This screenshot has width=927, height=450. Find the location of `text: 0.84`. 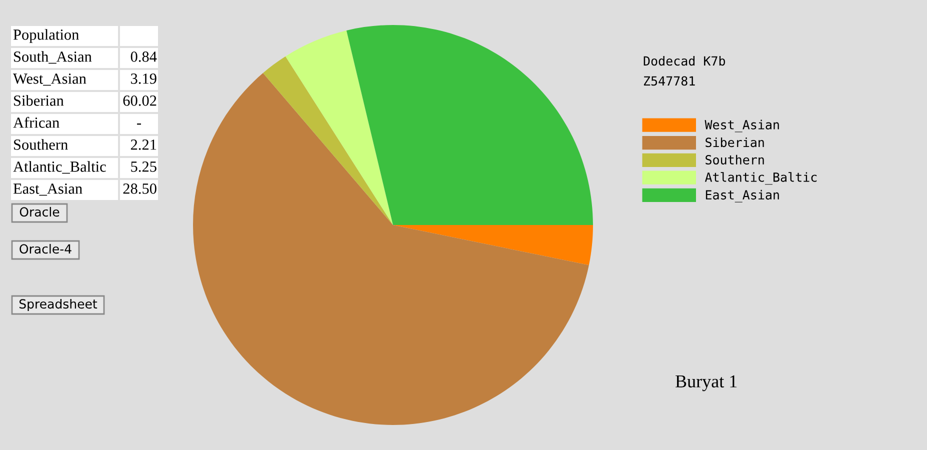

text: 0.84 is located at coordinates (143, 57).